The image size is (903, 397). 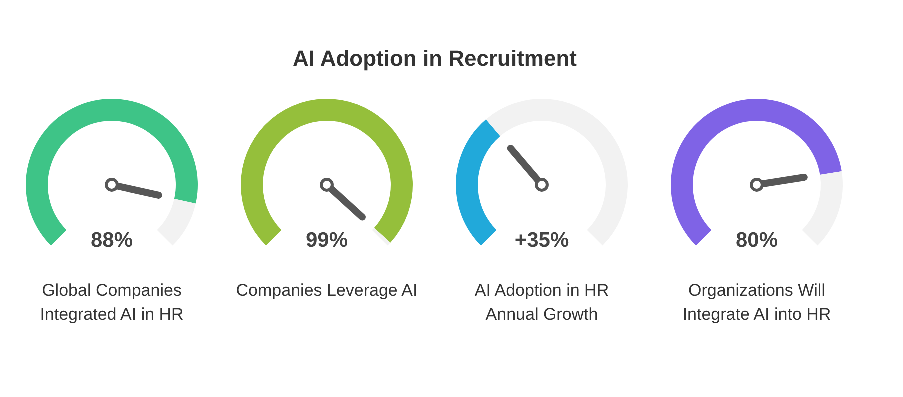 I want to click on text: +35%, so click(x=542, y=240).